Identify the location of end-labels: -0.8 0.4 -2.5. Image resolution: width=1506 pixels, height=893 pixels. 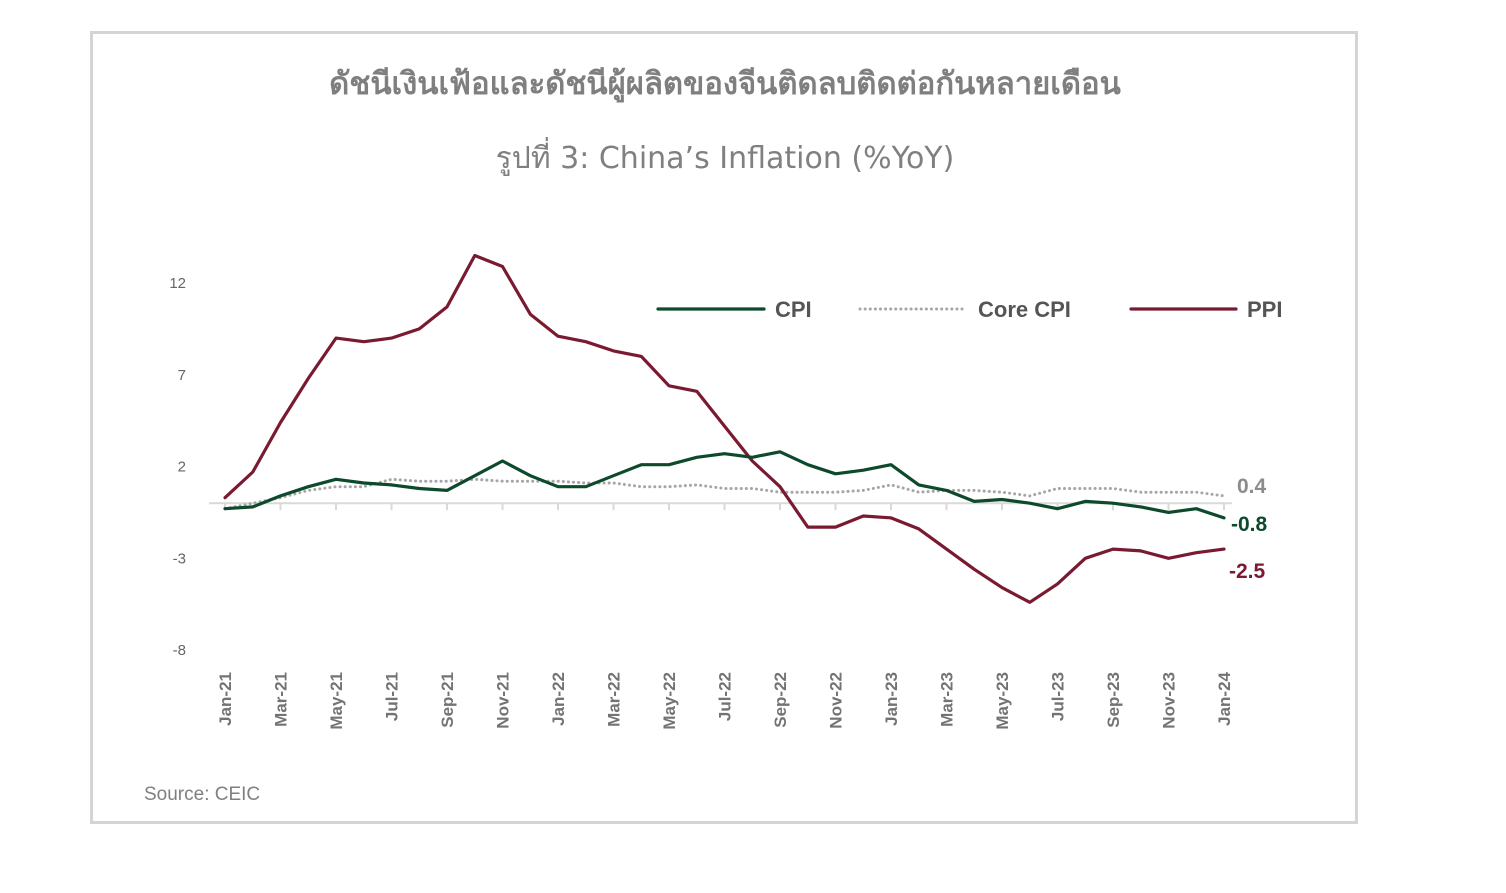
(1248, 529).